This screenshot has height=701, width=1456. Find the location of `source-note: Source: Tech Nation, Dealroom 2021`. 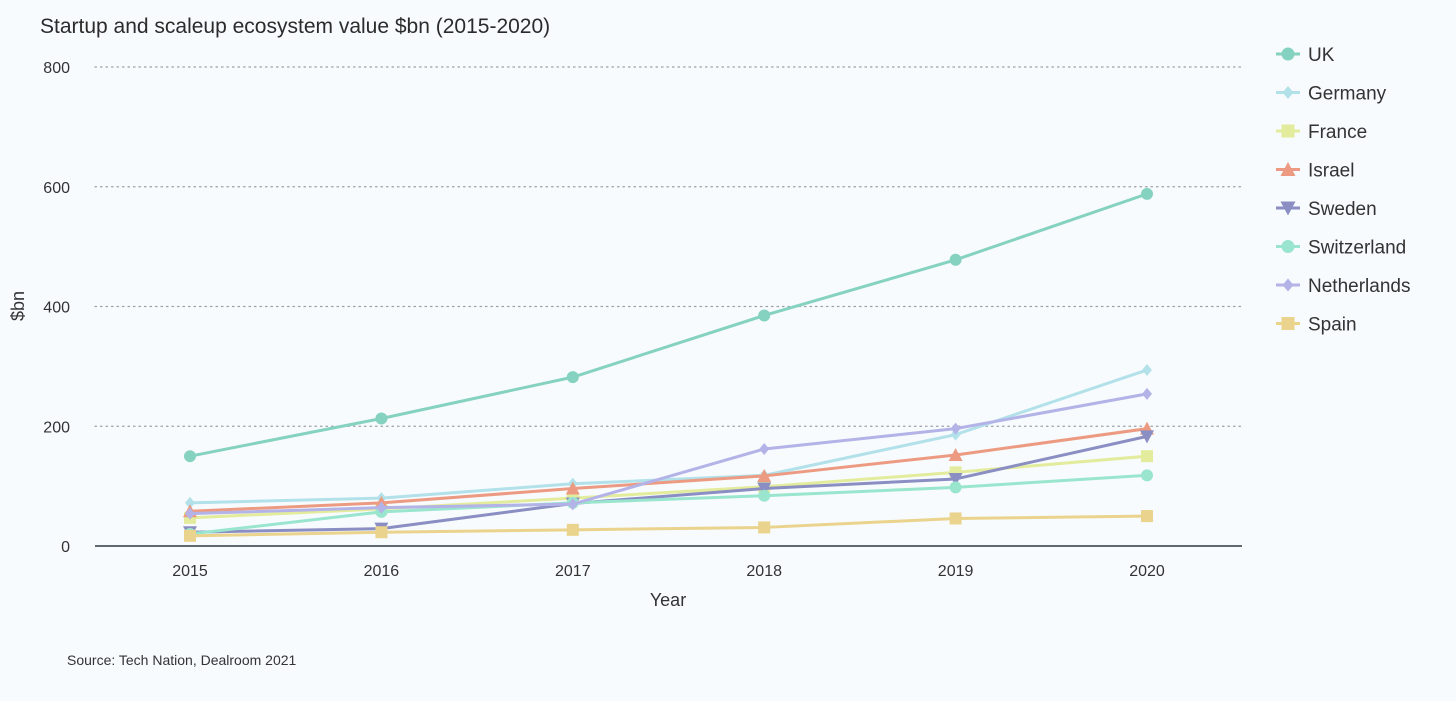

source-note: Source: Tech Nation, Dealroom 2021 is located at coordinates (182, 660).